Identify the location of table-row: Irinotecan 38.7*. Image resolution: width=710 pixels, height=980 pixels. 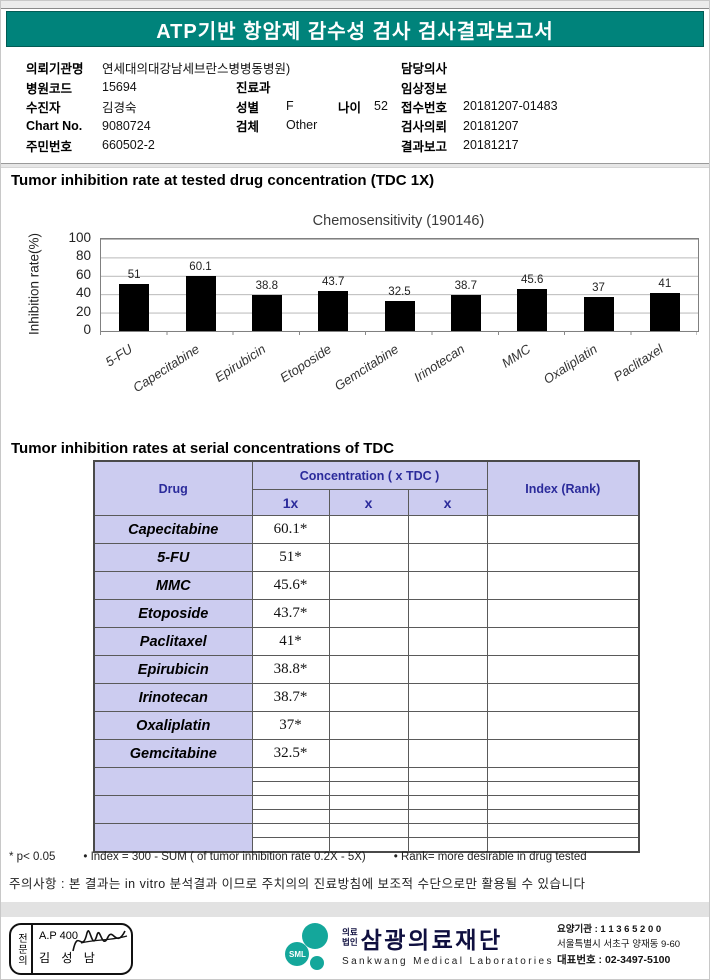
(366, 697).